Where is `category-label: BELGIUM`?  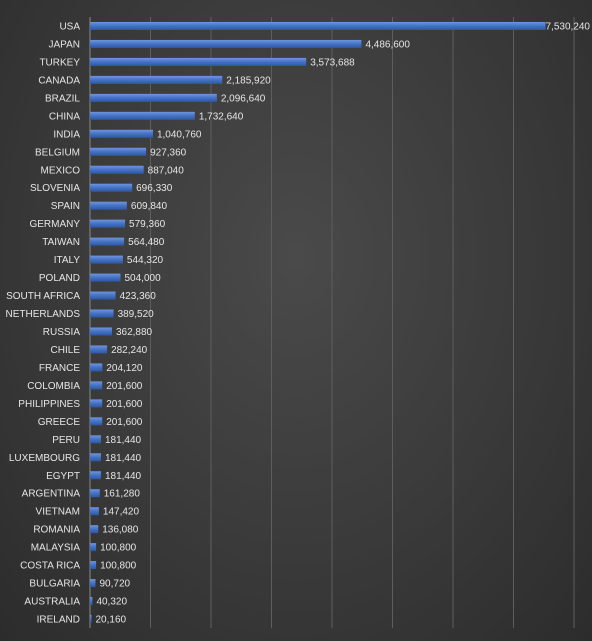
category-label: BELGIUM is located at coordinates (57, 152).